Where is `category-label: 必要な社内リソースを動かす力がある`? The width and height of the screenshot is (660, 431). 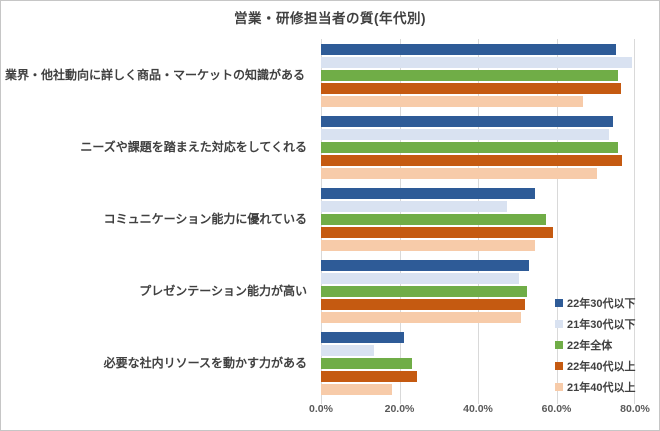
category-label: 必要な社内リソースを動かす力がある is located at coordinates (205, 363).